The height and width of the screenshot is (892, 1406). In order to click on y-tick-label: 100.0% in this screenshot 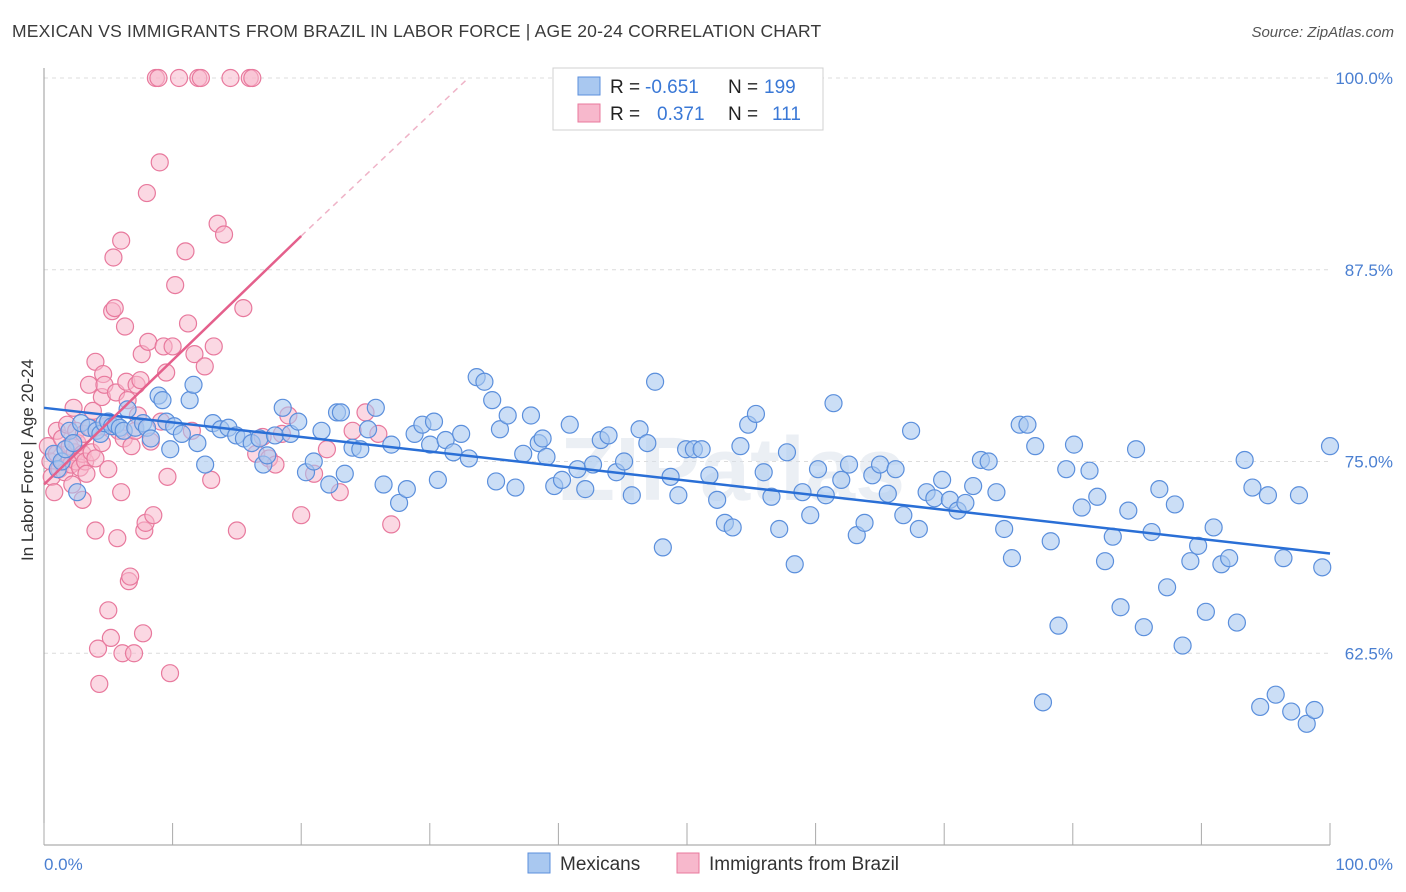, I will do `click(1364, 78)`.